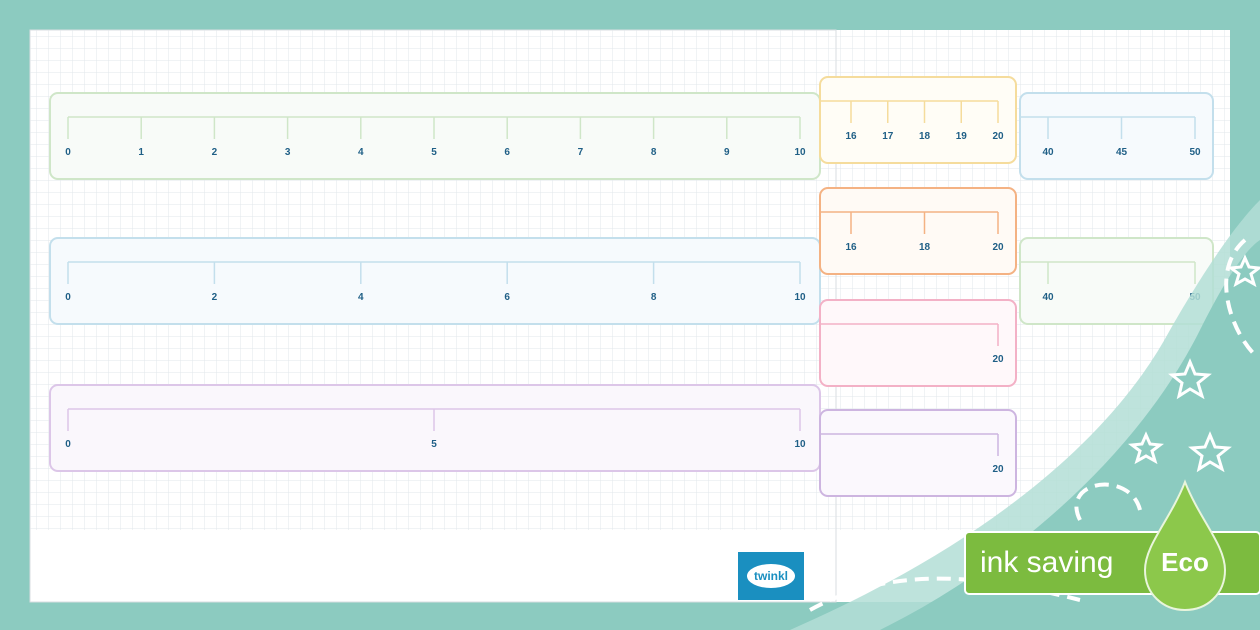 This screenshot has height=630, width=1260. I want to click on tick-label: 50, so click(1195, 152).